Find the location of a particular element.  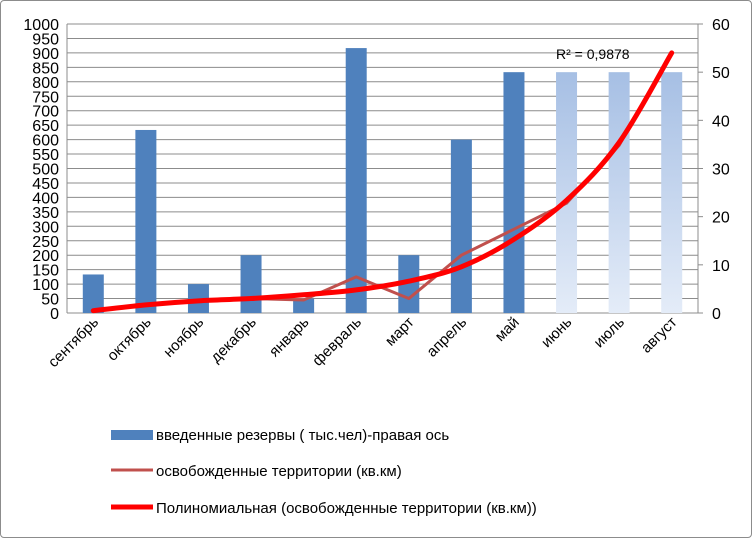

left-tick-label: 650 is located at coordinates (45, 126).